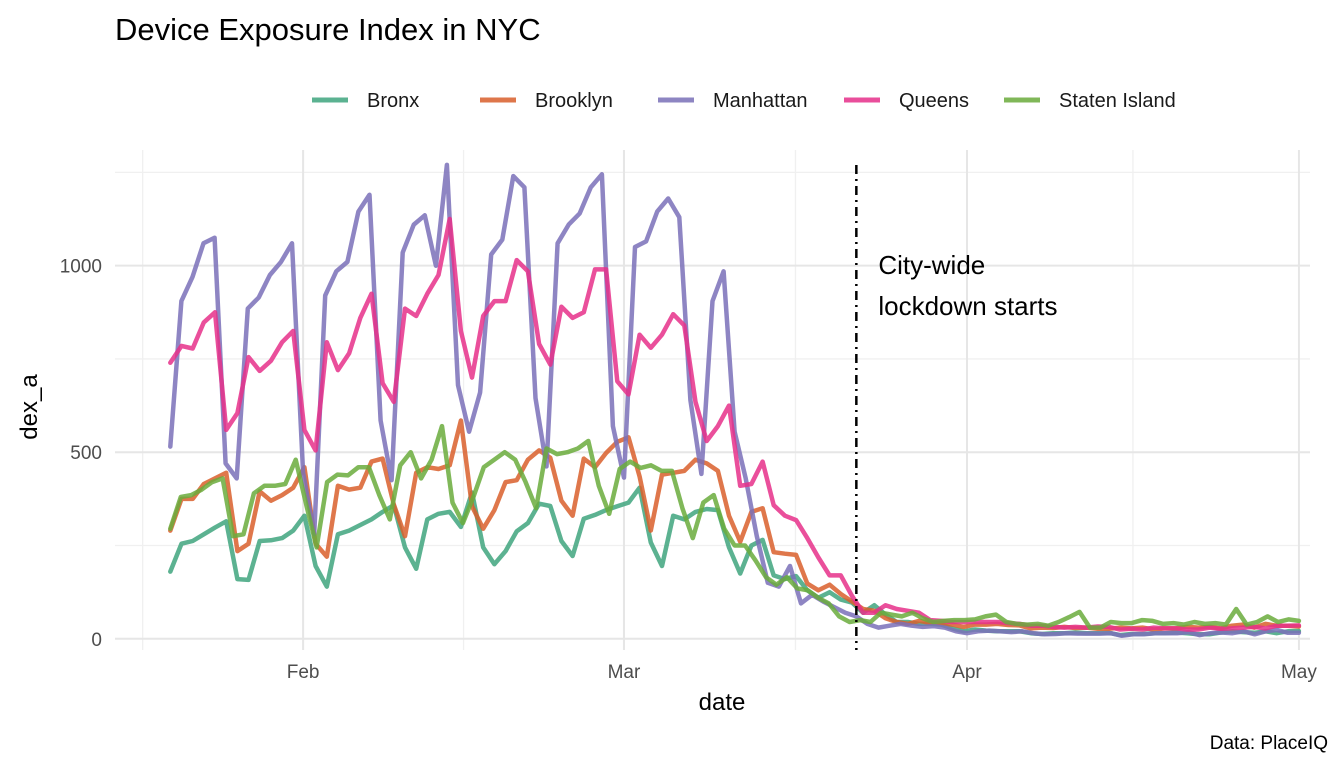  Describe the element at coordinates (722, 702) in the screenshot. I see `x-axis-title: date` at that location.